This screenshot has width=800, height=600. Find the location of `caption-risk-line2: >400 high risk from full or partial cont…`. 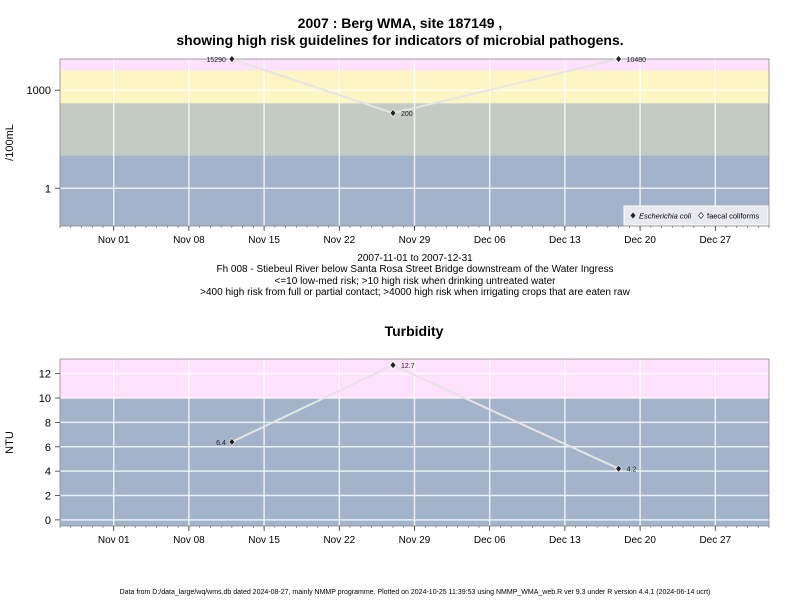

caption-risk-line2: >400 high risk from full or partial cont… is located at coordinates (415, 292).